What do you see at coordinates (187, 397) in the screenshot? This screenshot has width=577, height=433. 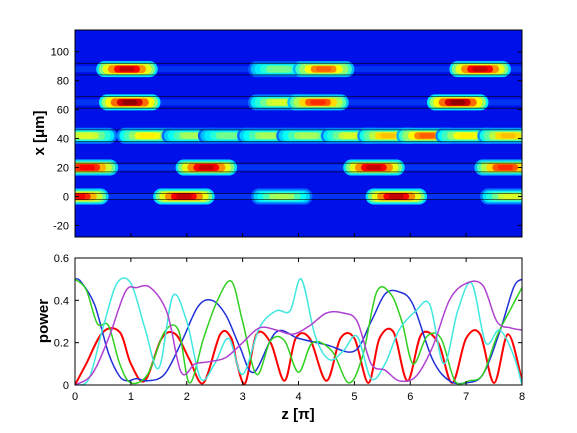 I see `power-x-tick-label: 2` at bounding box center [187, 397].